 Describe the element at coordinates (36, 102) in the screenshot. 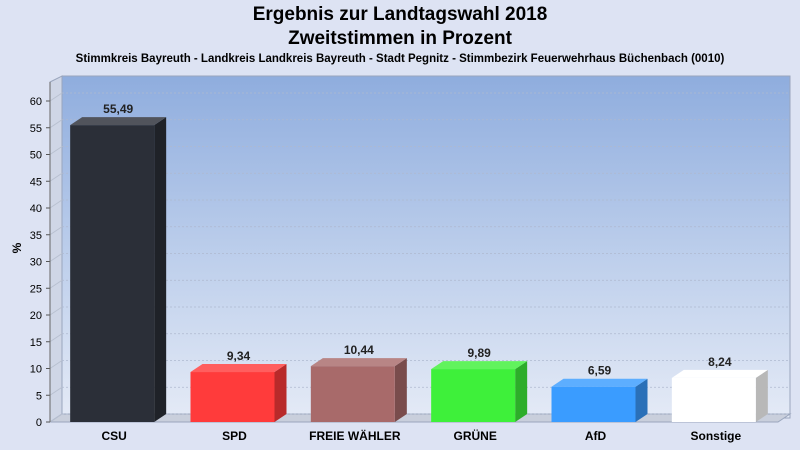

I see `y-tick-label: 60` at that location.